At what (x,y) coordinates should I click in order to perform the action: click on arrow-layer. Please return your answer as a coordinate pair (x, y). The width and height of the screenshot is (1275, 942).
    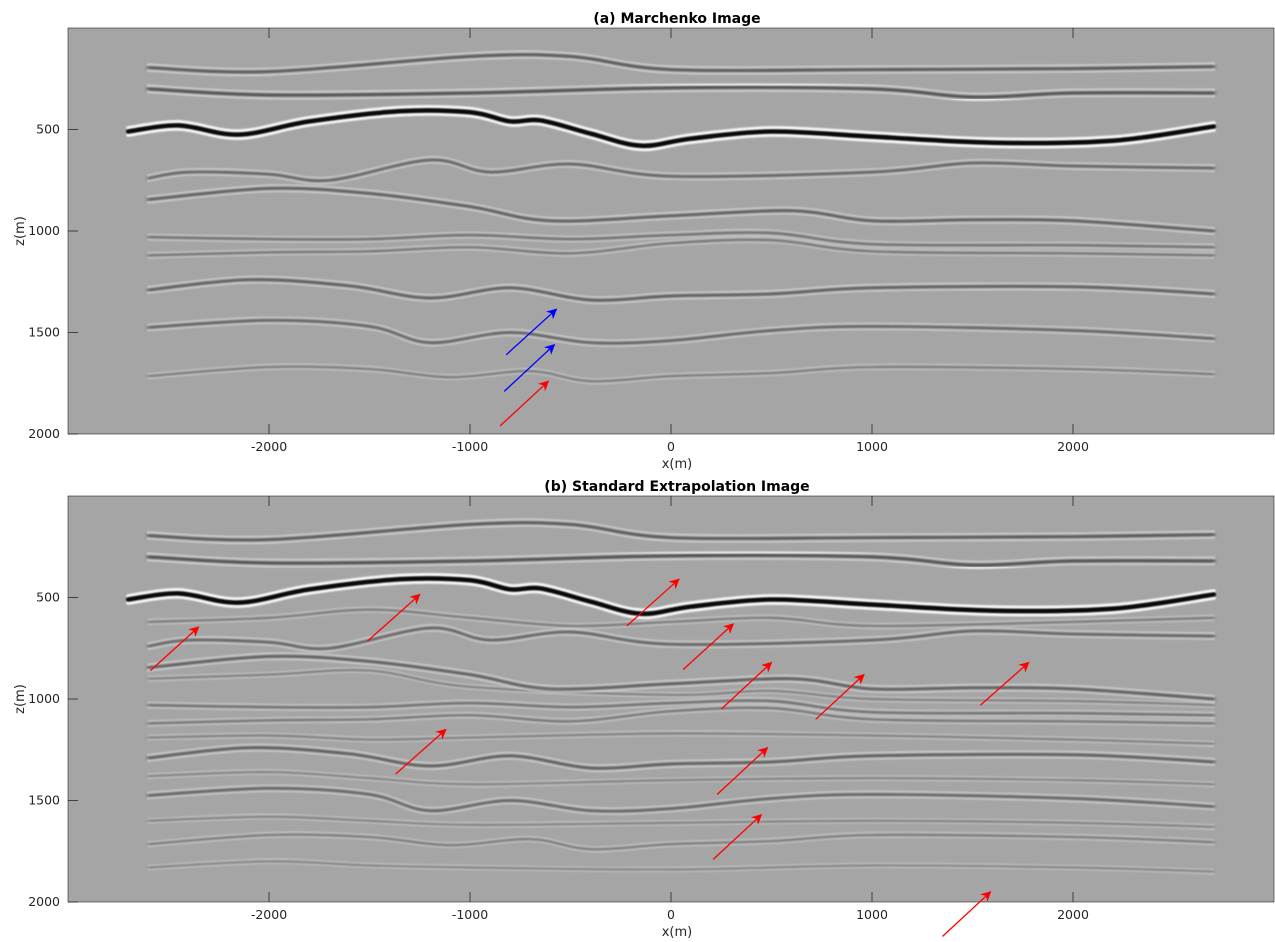
    Looking at the image, I should click on (528, 367).